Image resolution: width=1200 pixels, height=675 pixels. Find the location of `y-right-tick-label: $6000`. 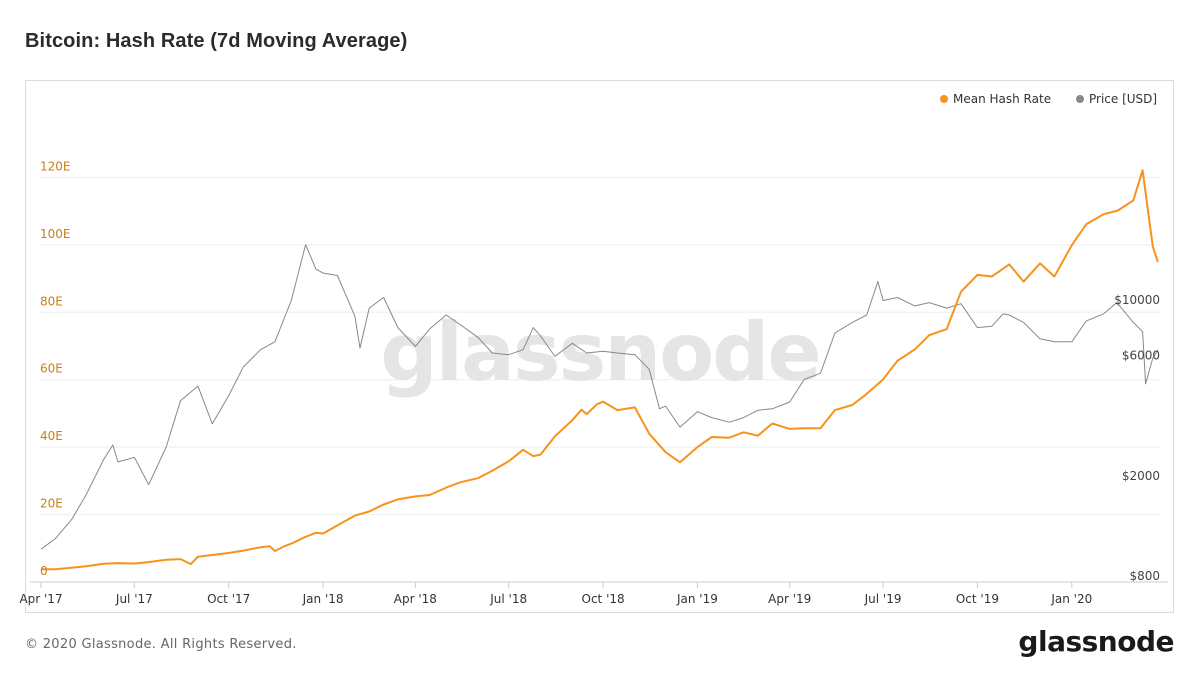

y-right-tick-label: $6000 is located at coordinates (1141, 356).